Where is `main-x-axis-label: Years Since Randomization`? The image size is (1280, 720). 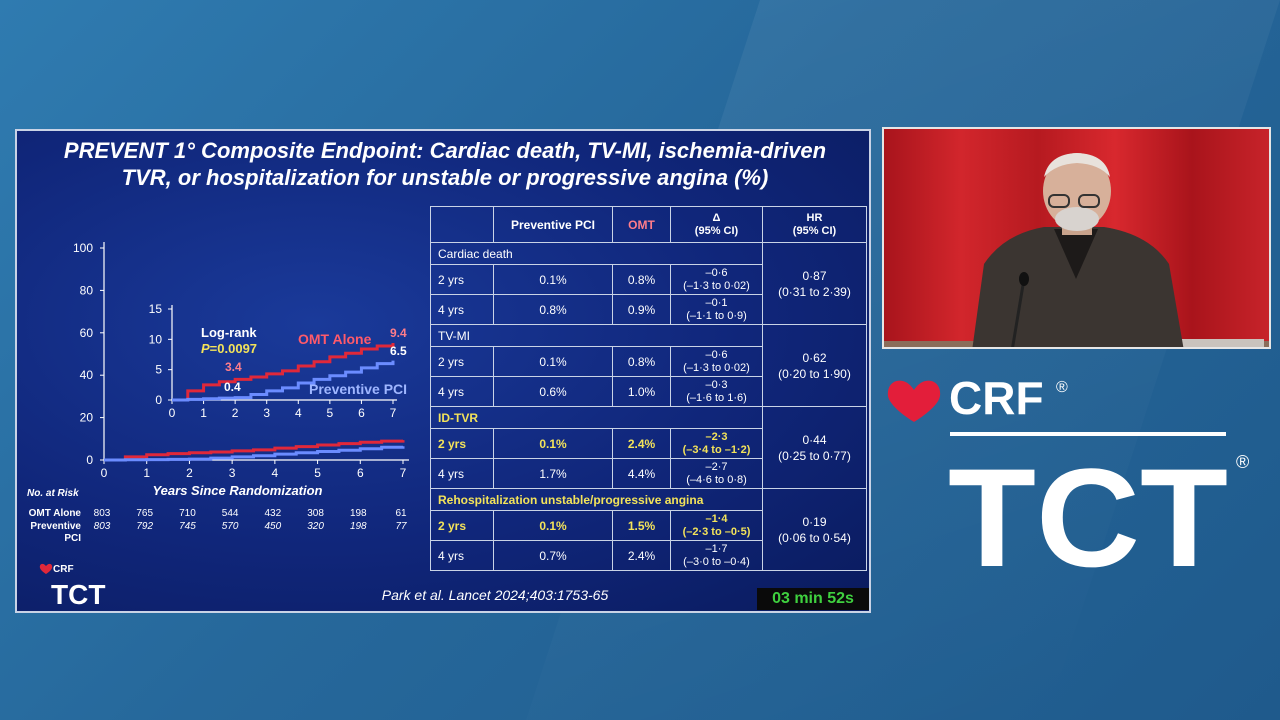 main-x-axis-label: Years Since Randomization is located at coordinates (237, 490).